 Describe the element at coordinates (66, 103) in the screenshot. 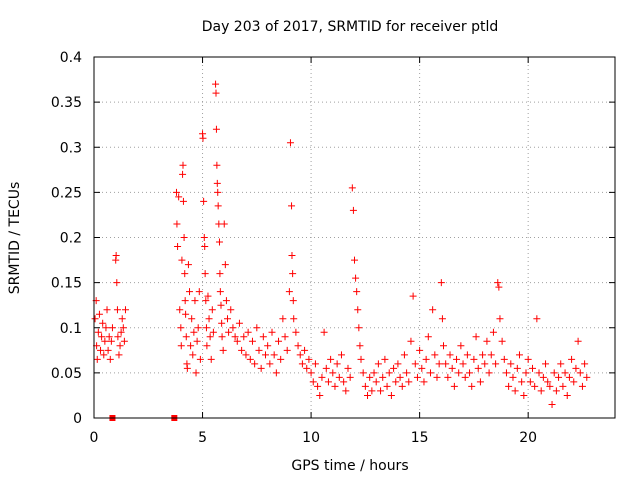

I see `y-tick-label: 0.35` at that location.